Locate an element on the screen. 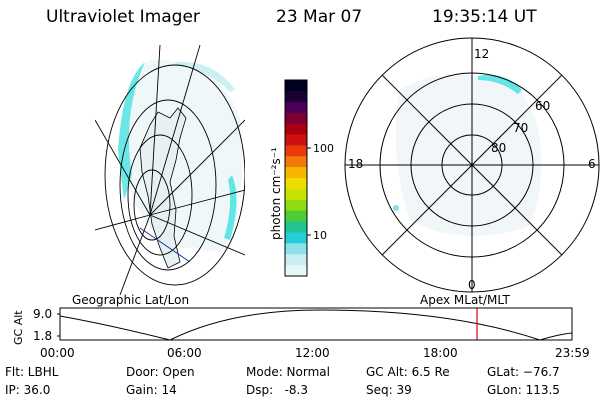 The height and width of the screenshot is (400, 600). alt-ytick-1-8: 1.8 is located at coordinates (42, 336).